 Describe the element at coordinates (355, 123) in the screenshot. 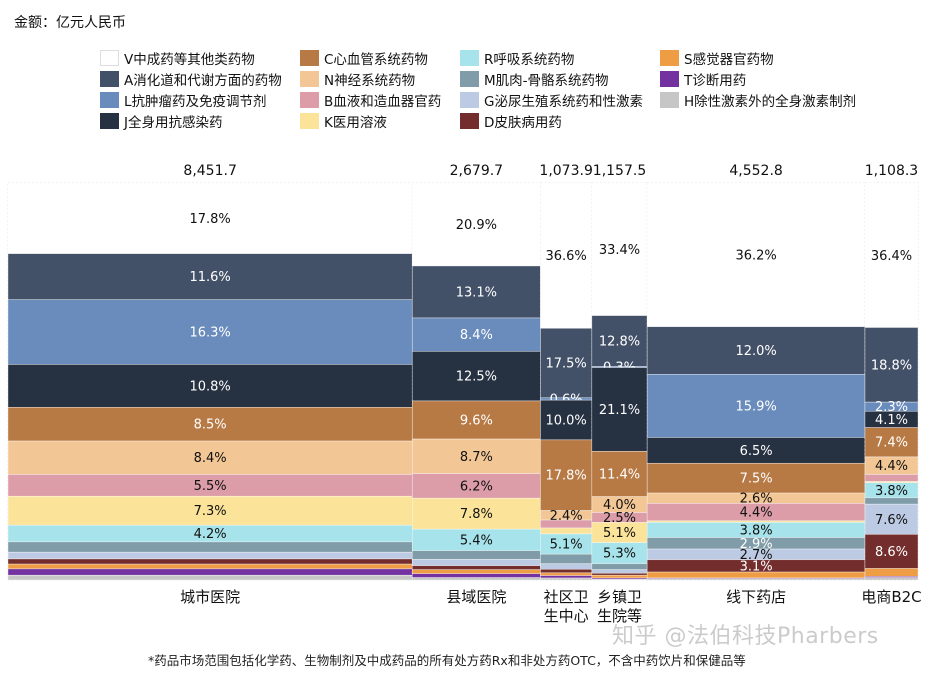

I see `legend-label: K医用溶液` at that location.